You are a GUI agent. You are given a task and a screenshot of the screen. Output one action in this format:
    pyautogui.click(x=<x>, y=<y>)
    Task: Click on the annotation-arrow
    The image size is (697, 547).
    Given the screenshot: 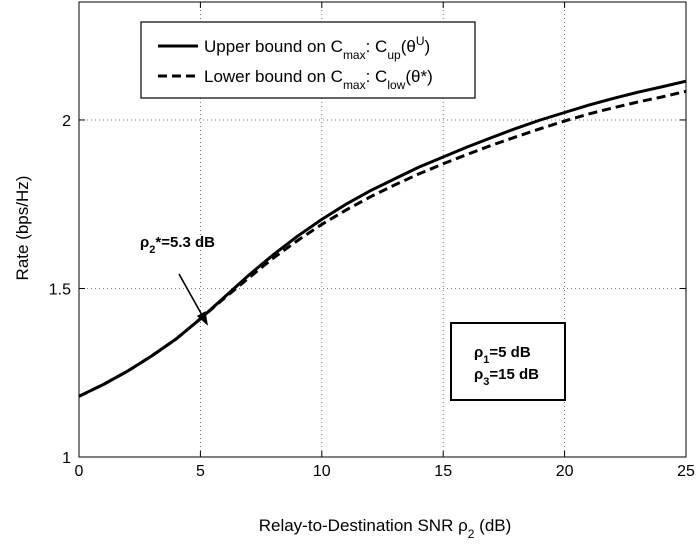 What is the action you would take?
    pyautogui.click(x=193, y=299)
    